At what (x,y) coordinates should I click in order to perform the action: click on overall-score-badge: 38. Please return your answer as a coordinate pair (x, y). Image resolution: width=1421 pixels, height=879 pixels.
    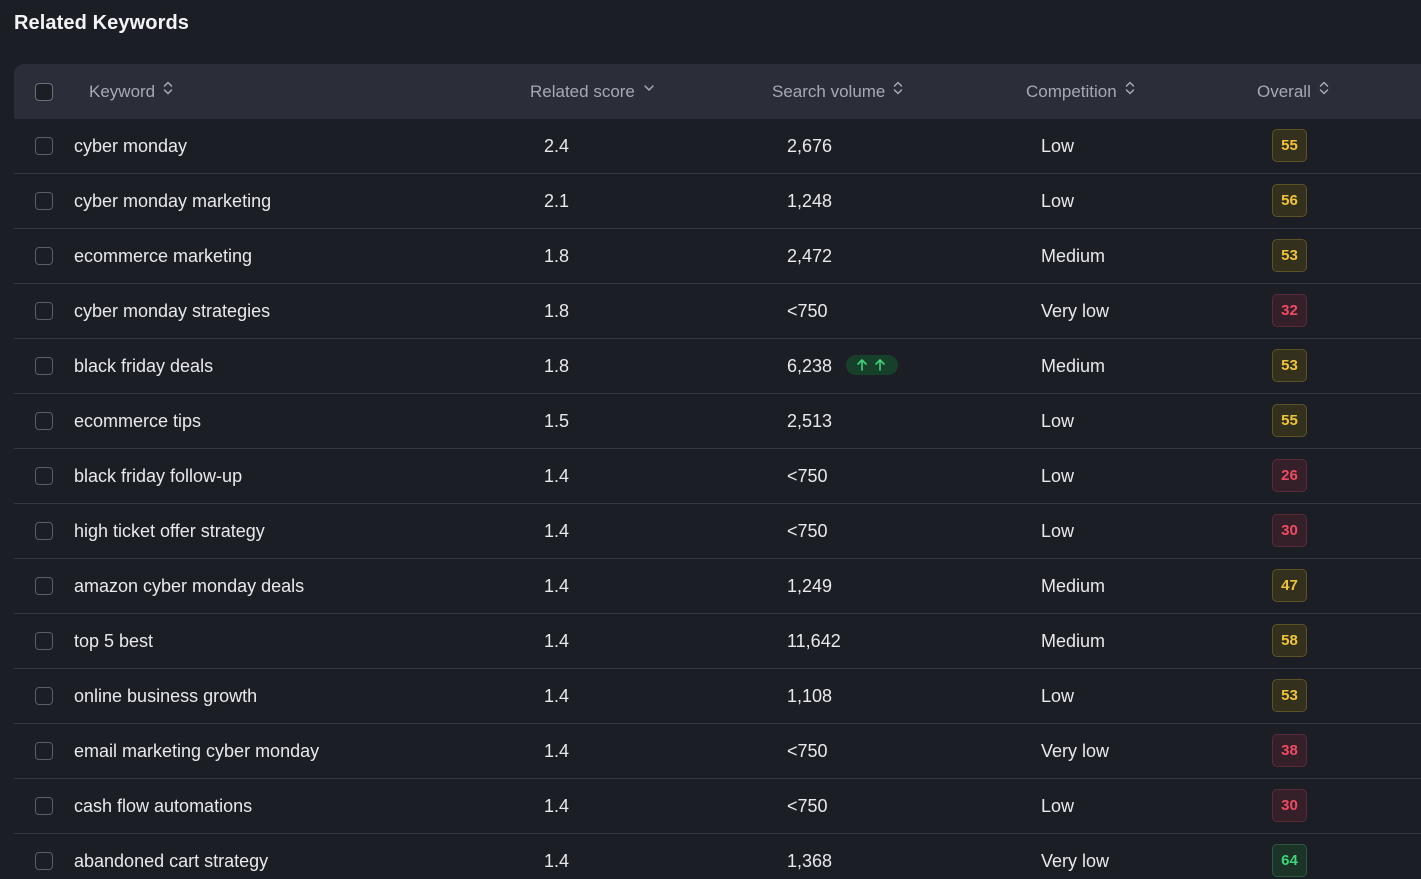
    Looking at the image, I should click on (1289, 750).